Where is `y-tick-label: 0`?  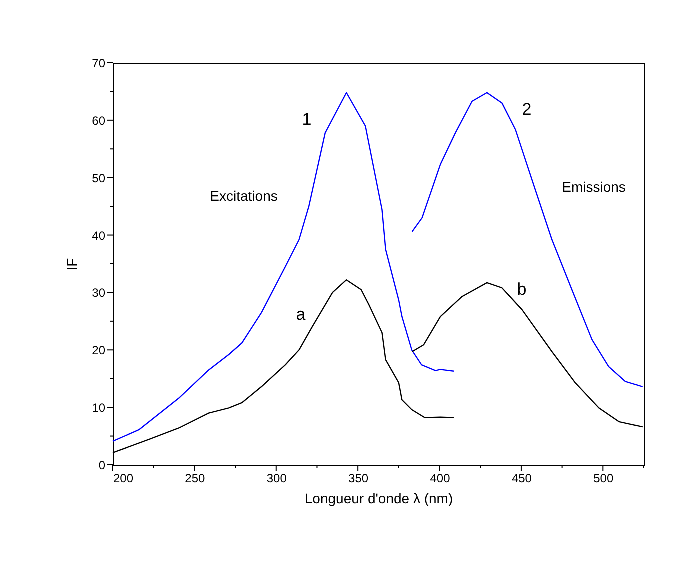 y-tick-label: 0 is located at coordinates (102, 465).